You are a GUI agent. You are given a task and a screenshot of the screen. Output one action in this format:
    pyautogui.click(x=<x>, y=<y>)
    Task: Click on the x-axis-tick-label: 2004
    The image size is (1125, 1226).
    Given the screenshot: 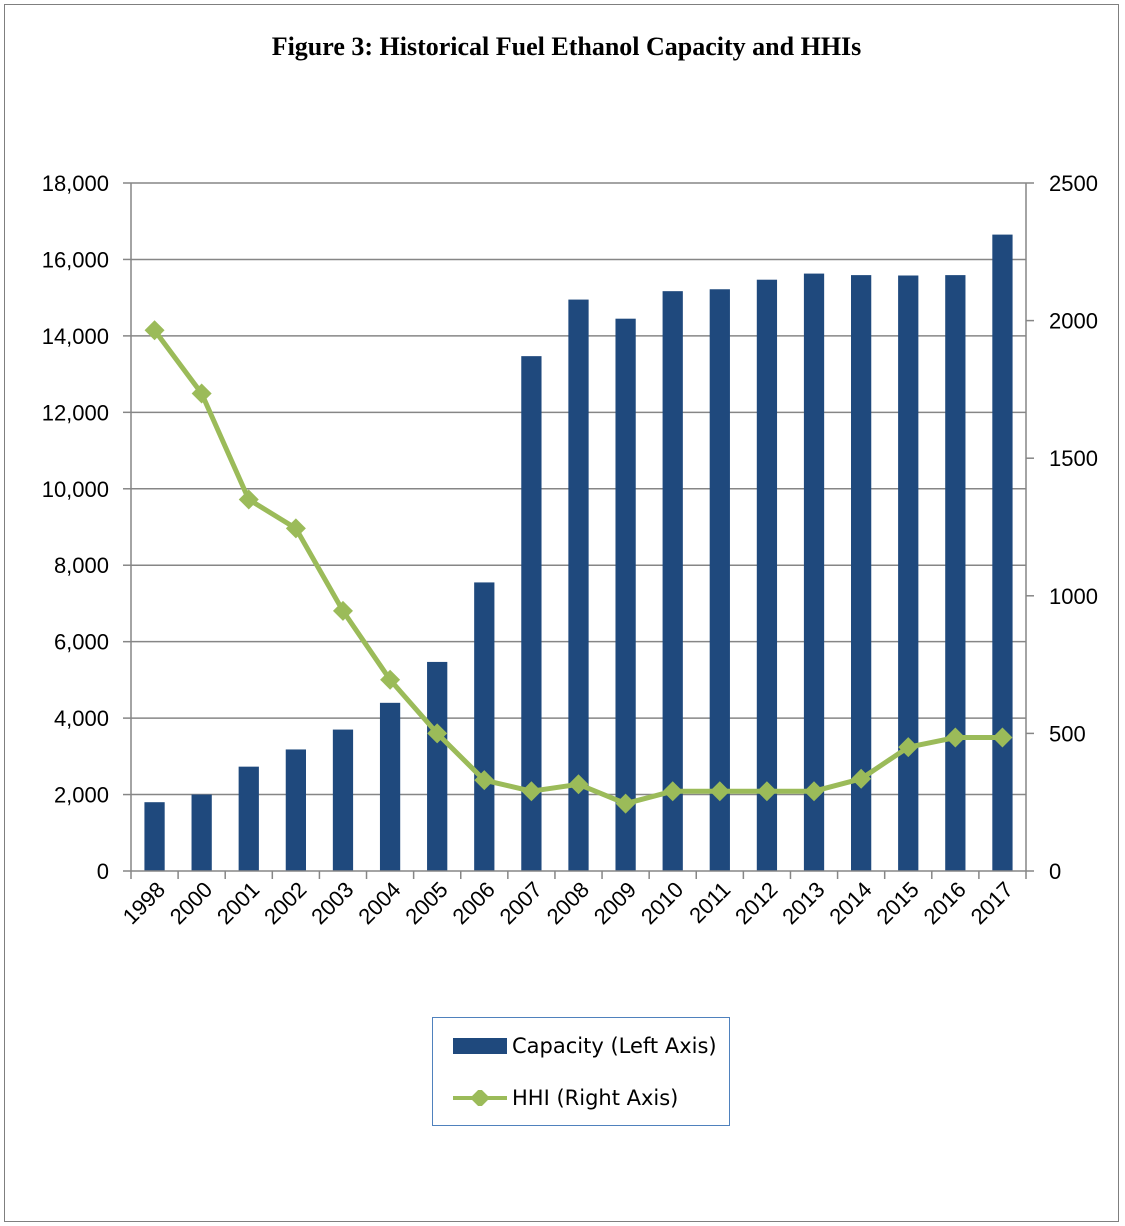 What is the action you would take?
    pyautogui.click(x=379, y=903)
    